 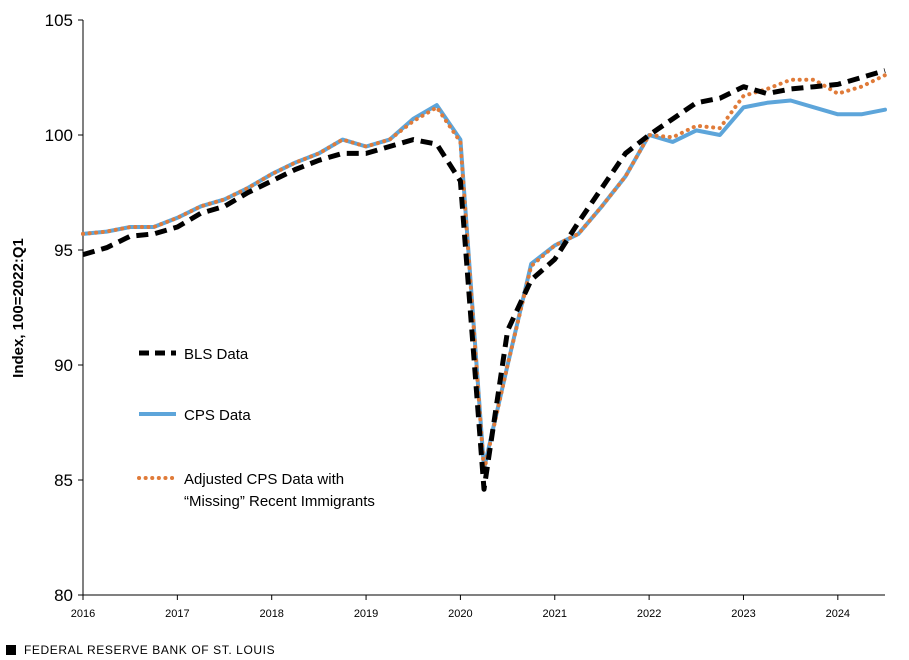 What do you see at coordinates (366, 614) in the screenshot?
I see `x-tick-label: 2019` at bounding box center [366, 614].